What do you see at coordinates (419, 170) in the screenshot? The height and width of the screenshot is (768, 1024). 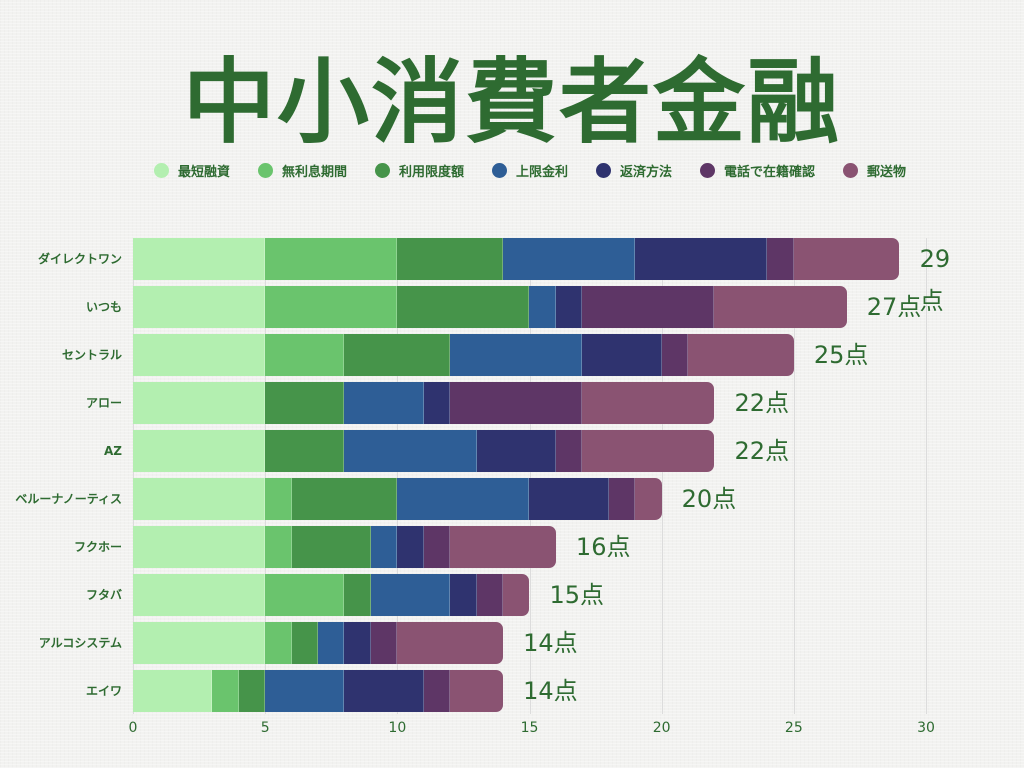 I see `legend-item: 利用限度額` at bounding box center [419, 170].